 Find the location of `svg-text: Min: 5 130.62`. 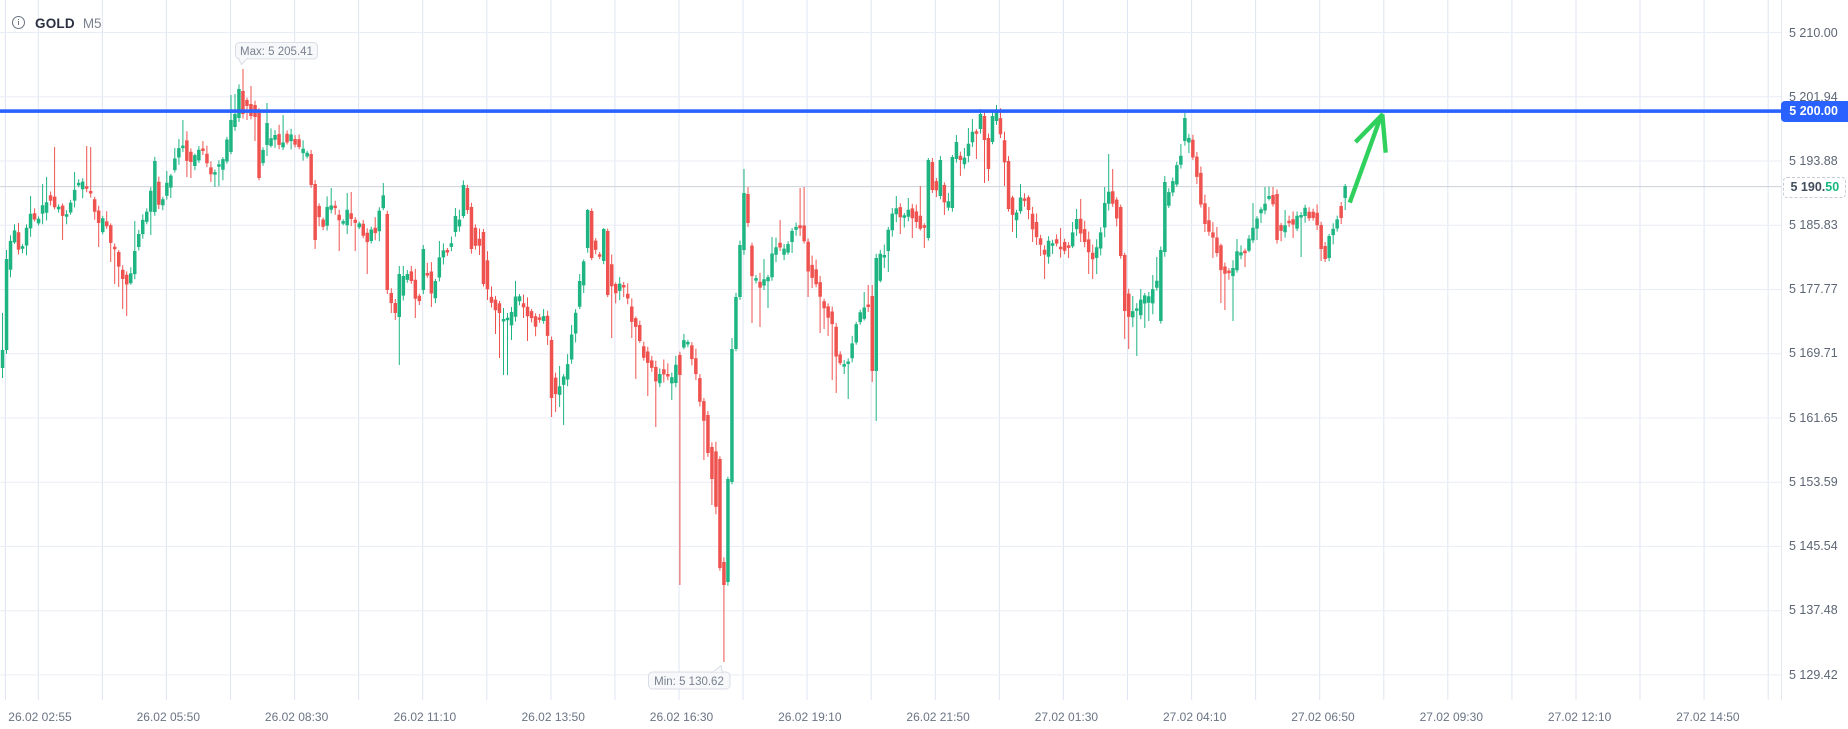

svg-text: Min: 5 130.62 is located at coordinates (689, 682).